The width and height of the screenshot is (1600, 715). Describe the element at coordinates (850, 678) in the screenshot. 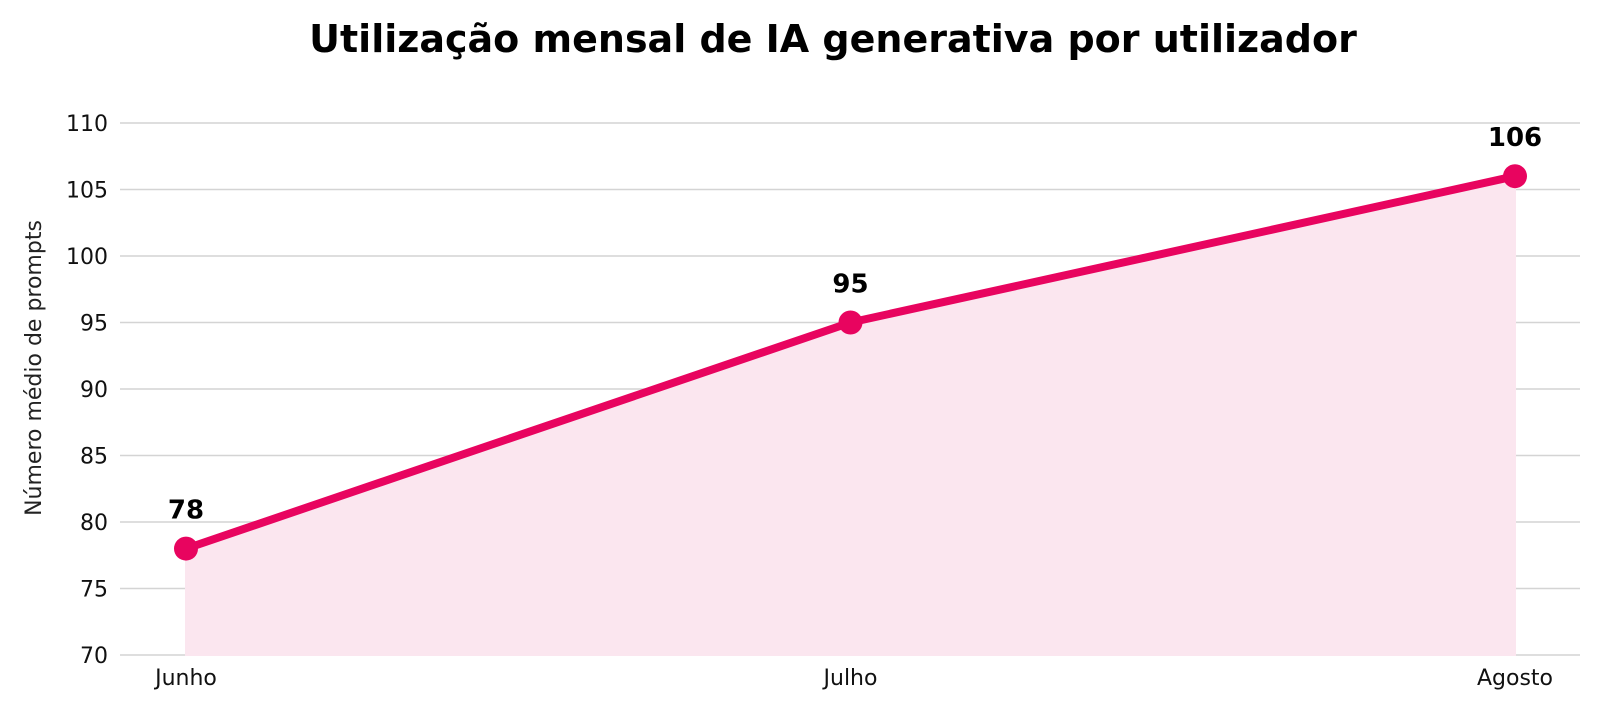

I see `x-tick-label: Julho` at that location.